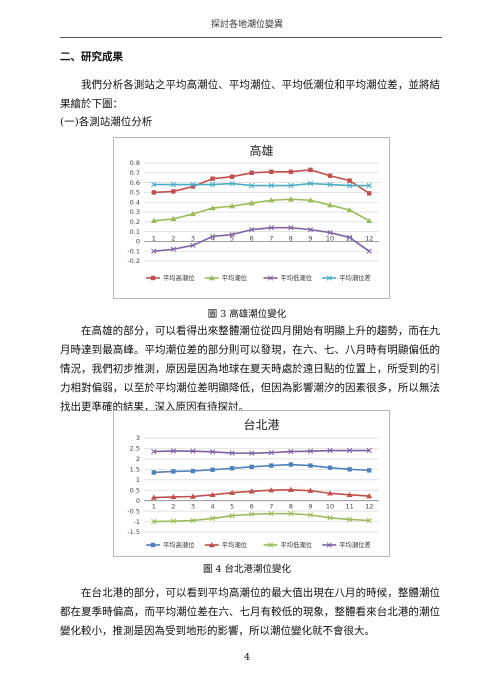 The image size is (494, 700). I want to click on x-tick-label: 3, so click(193, 507).